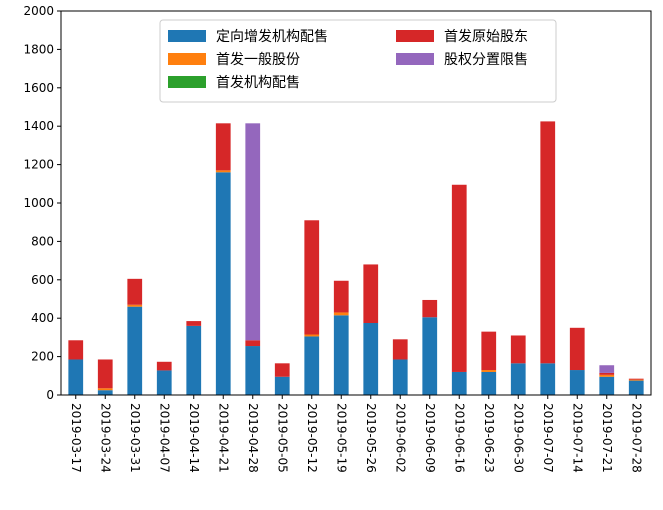 This screenshot has width=663, height=510. What do you see at coordinates (430, 438) in the screenshot?
I see `x-tick-label: 2019-06-09` at bounding box center [430, 438].